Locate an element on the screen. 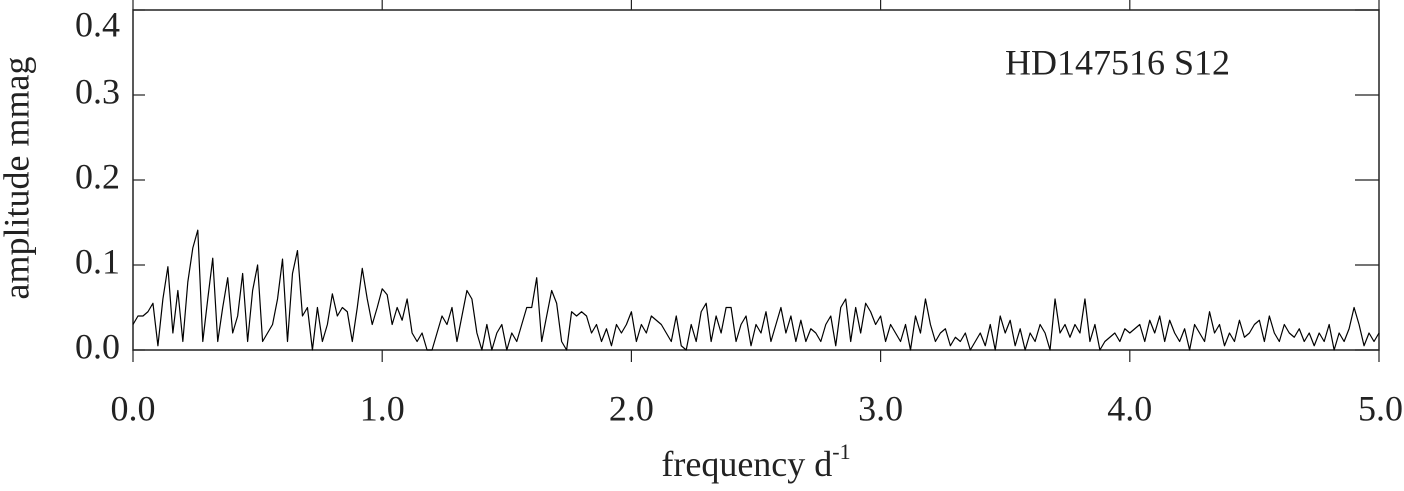 Image resolution: width=1404 pixels, height=491 pixels. y-tick-label: 0.1 is located at coordinates (97, 261).